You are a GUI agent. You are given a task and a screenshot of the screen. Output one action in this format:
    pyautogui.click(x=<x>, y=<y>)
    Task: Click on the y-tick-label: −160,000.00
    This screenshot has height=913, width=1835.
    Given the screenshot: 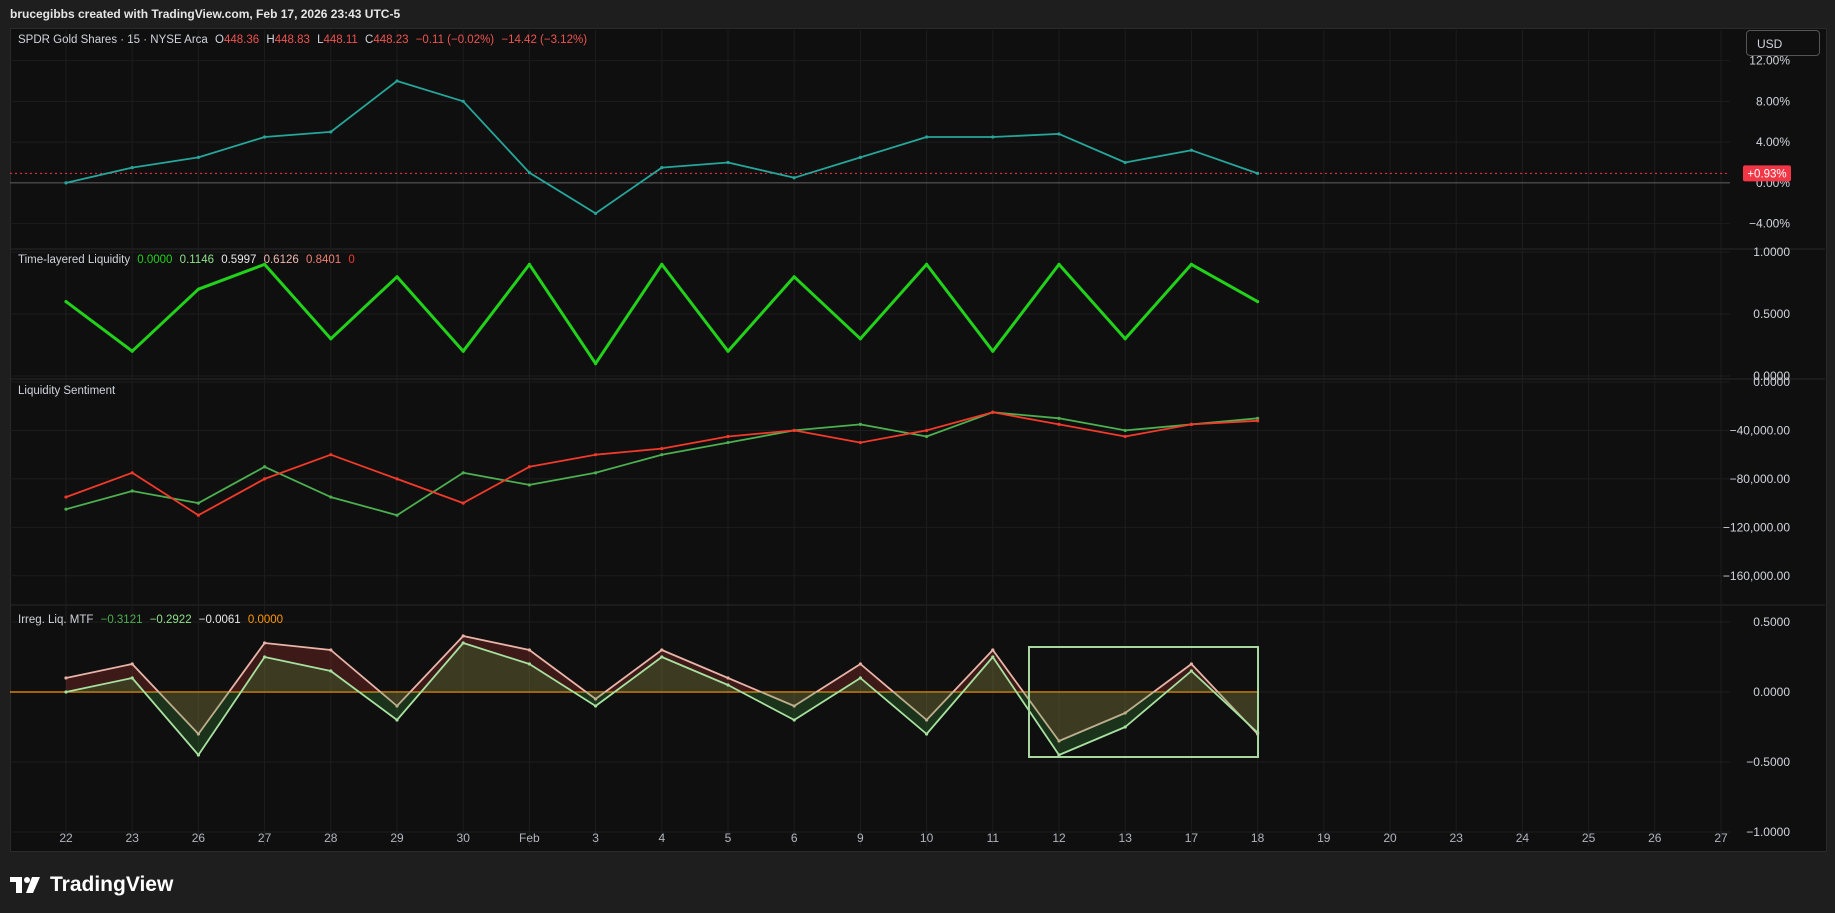 What is the action you would take?
    pyautogui.click(x=1756, y=576)
    